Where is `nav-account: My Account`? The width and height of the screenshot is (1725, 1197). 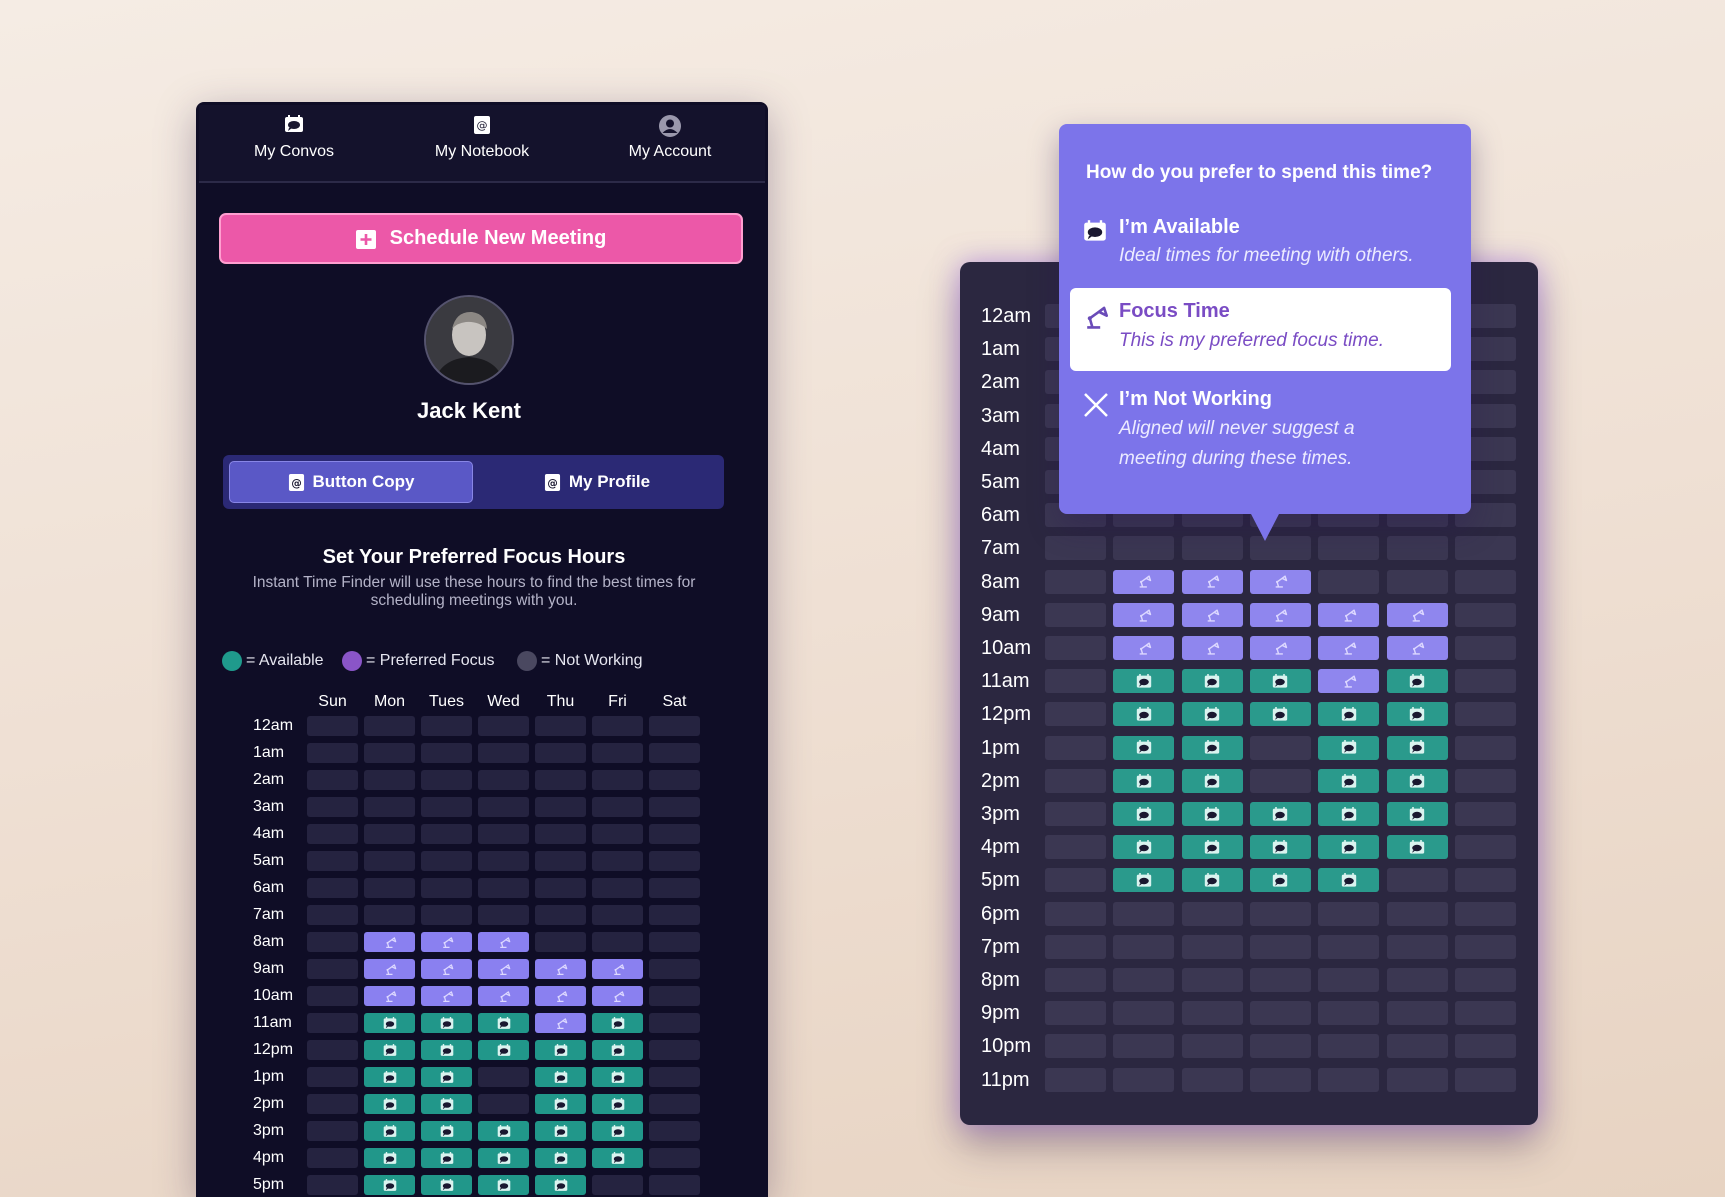
nav-account: My Account is located at coordinates (670, 138).